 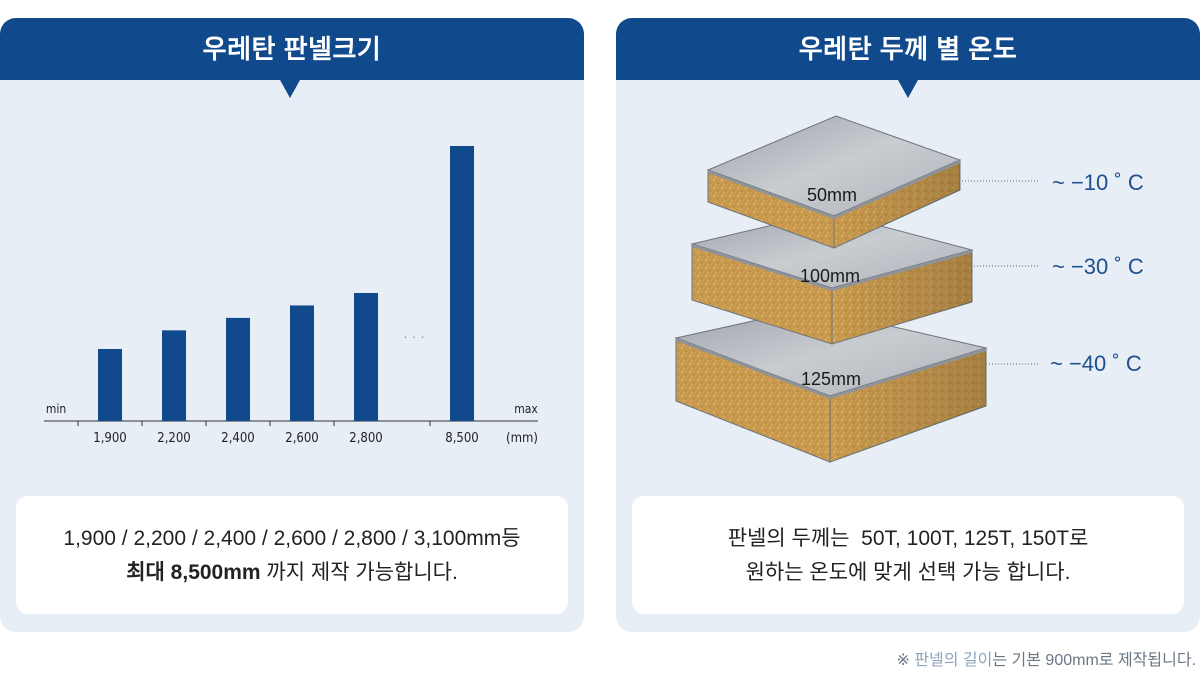 I want to click on thickness-caption-line2: 원하는 온도에 맞게 선택 가능 합니다., so click(x=908, y=572).